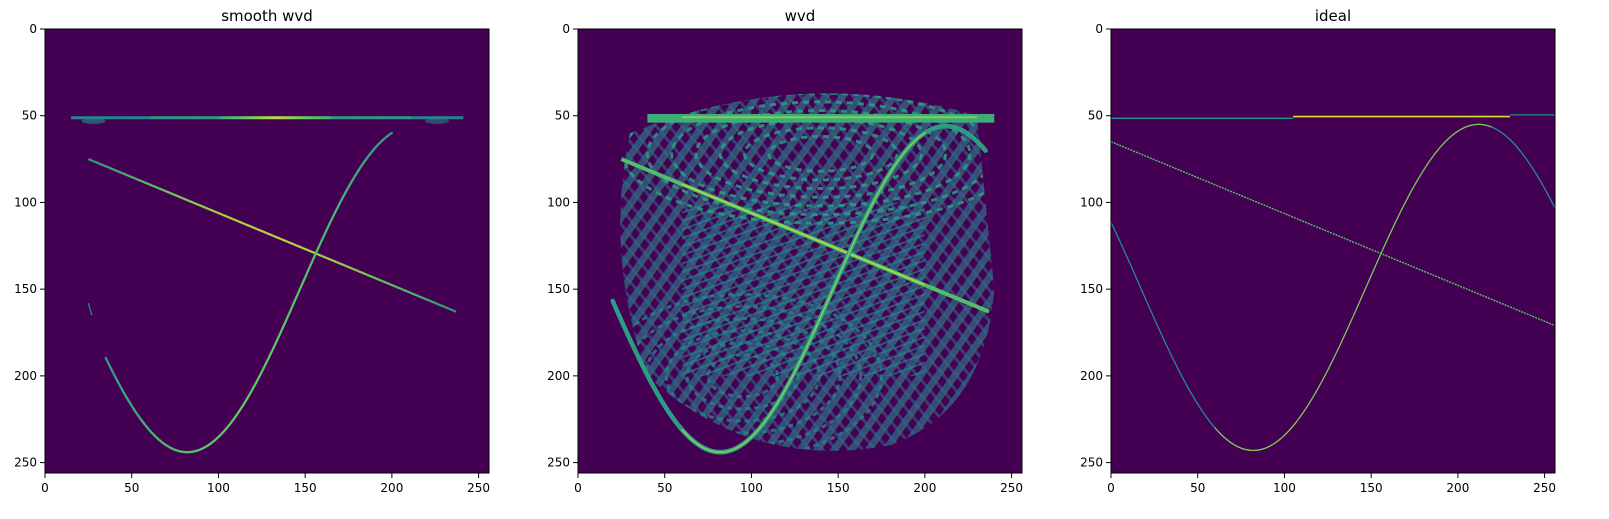 This screenshot has width=1609, height=519. What do you see at coordinates (218, 488) in the screenshot?
I see `x-tick-label: 100` at bounding box center [218, 488].